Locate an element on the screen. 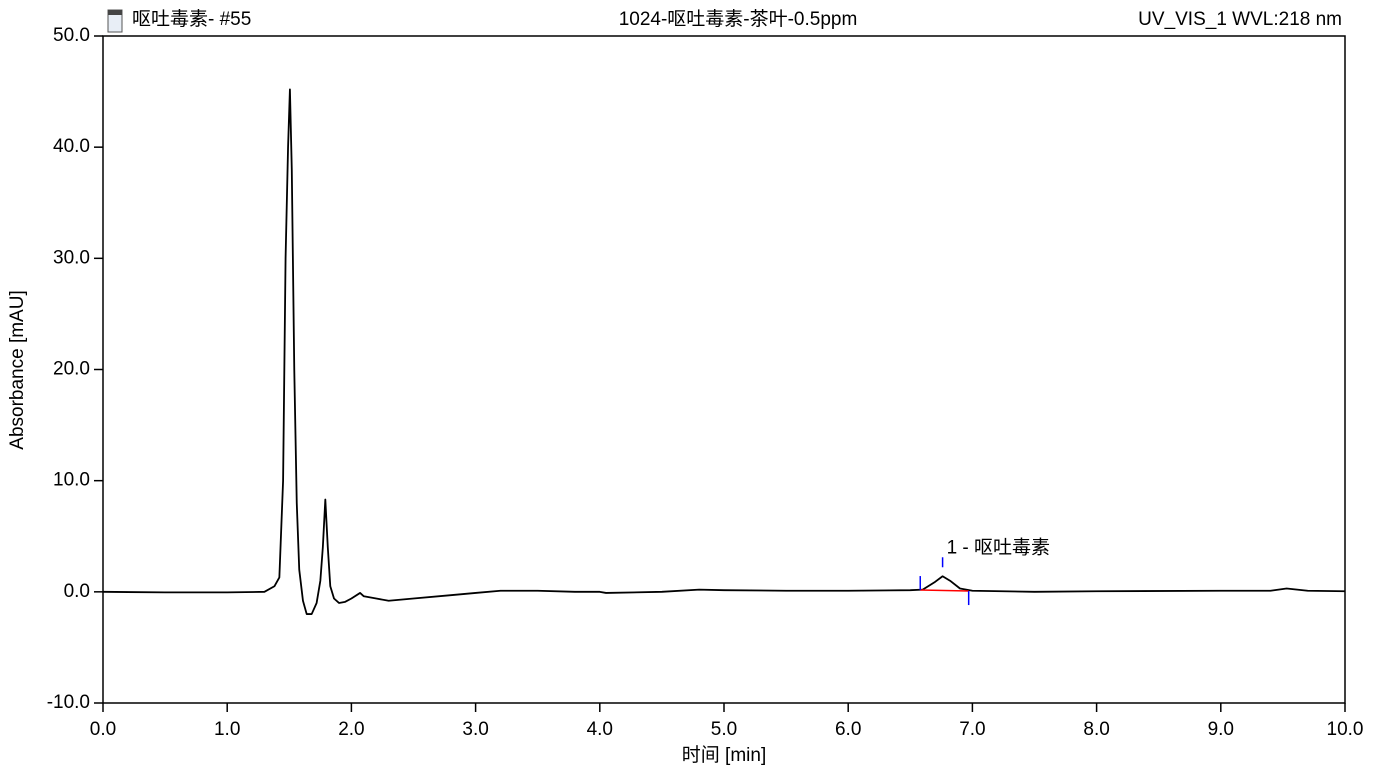 Image resolution: width=1384 pixels, height=771 pixels. peak-label: 1 - 呕吐毒素 is located at coordinates (998, 547).